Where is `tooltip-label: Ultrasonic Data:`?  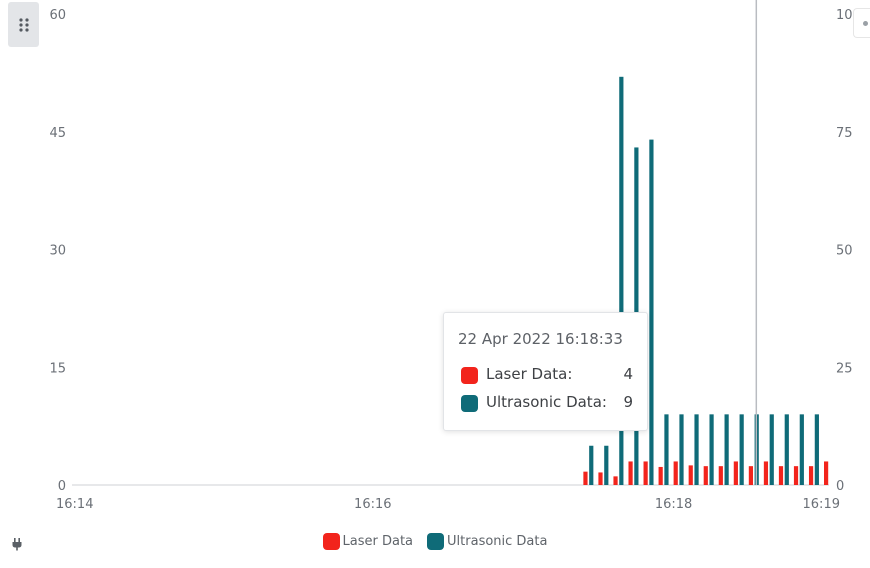 tooltip-label: Ultrasonic Data: is located at coordinates (546, 402).